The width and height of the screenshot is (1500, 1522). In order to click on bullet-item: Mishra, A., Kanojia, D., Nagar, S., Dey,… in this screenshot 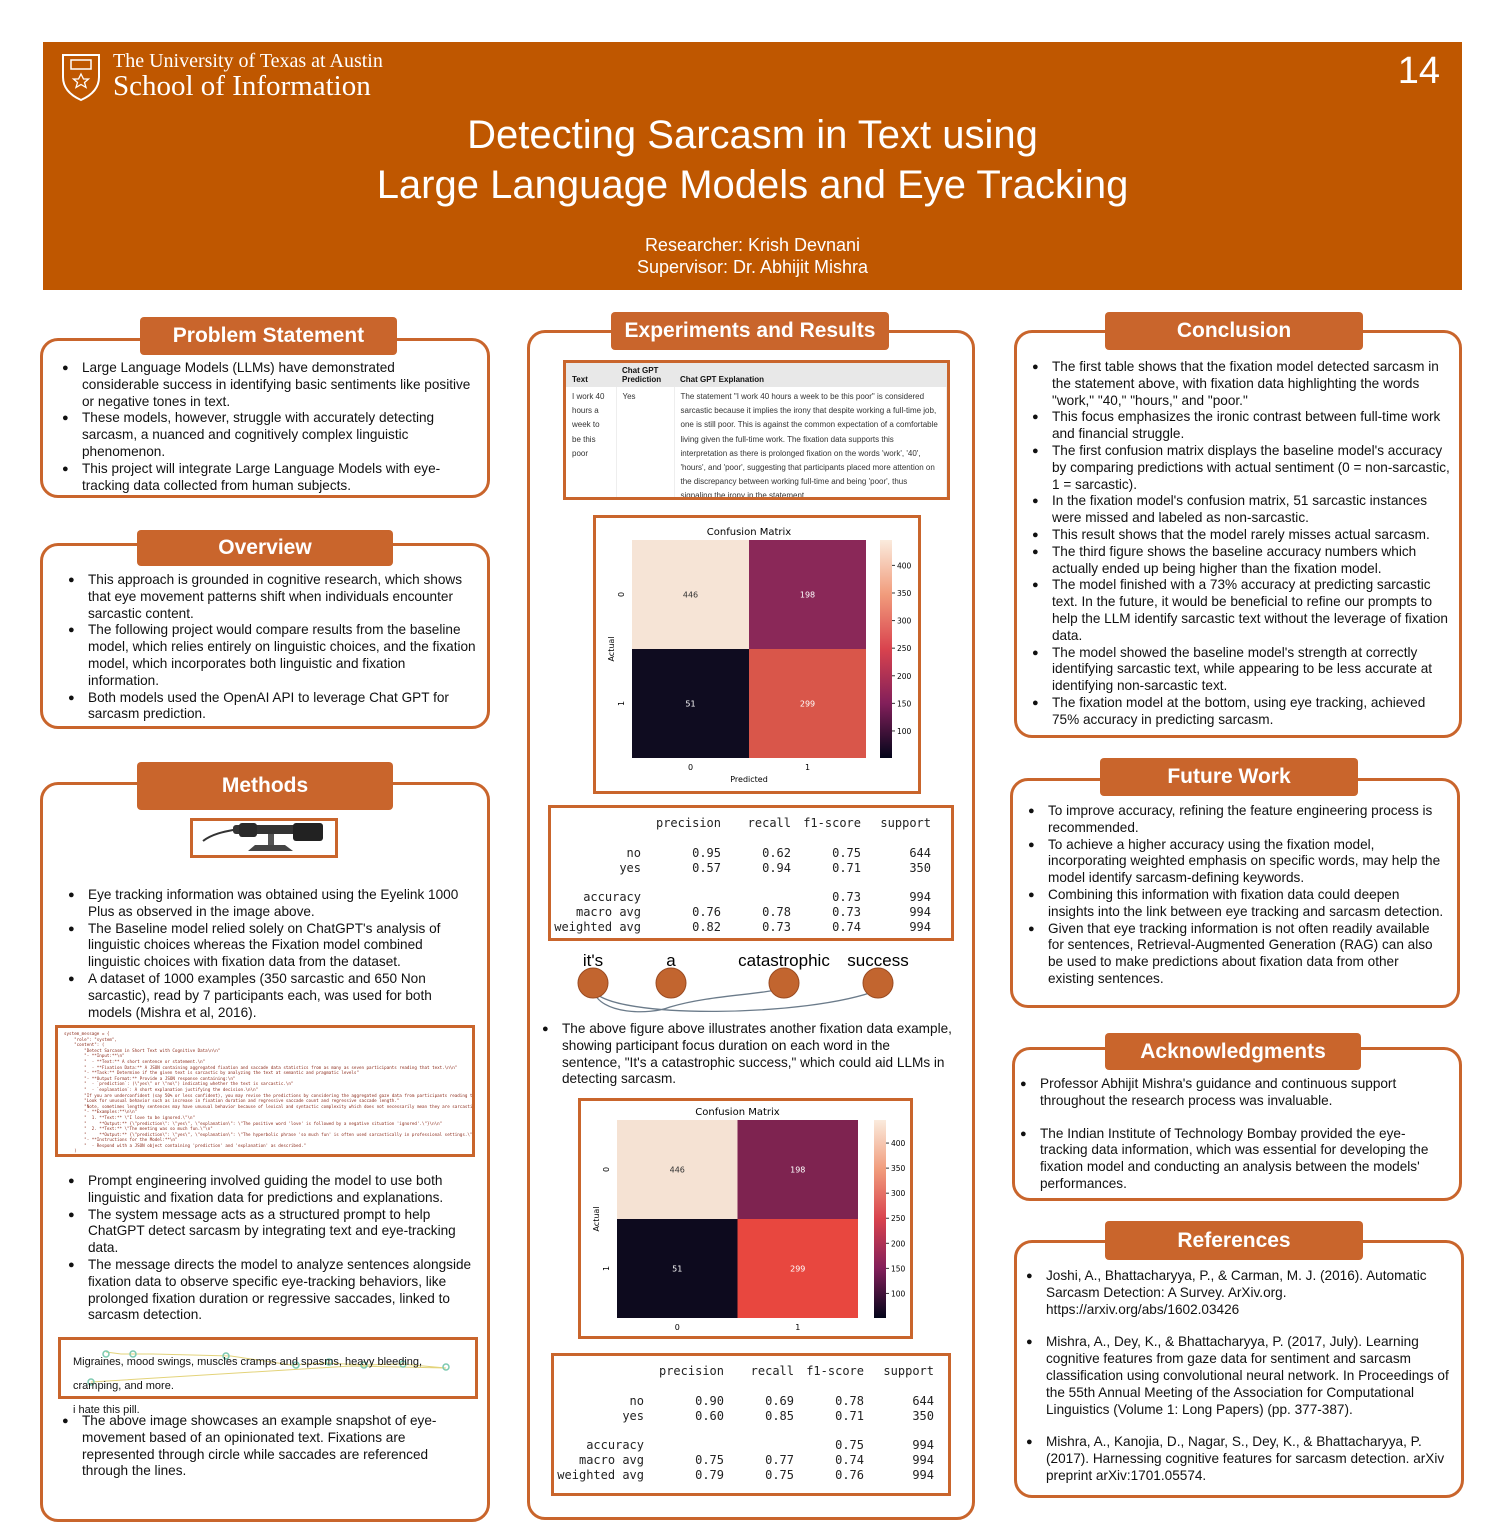, I will do `click(1240, 1459)`.